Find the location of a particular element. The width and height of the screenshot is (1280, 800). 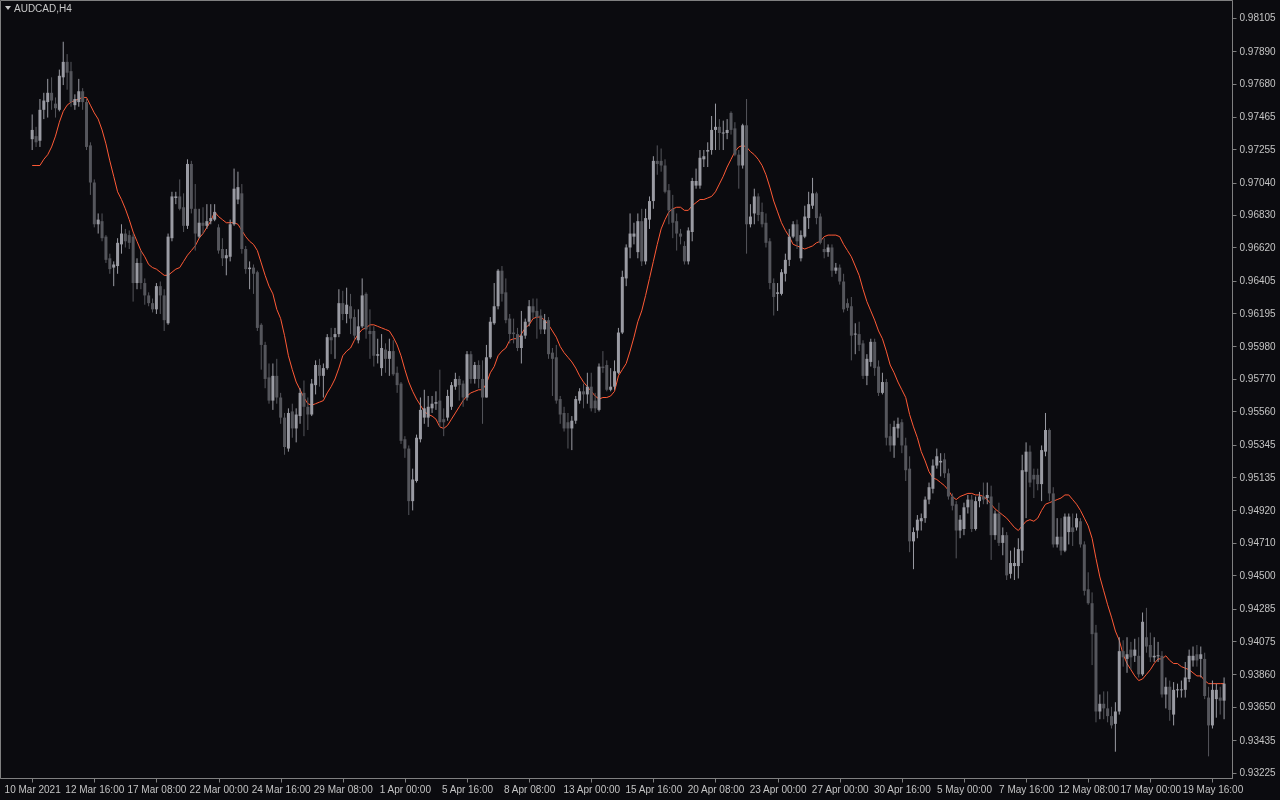

x-tick-label: 12 Mar 16:00 is located at coordinates (95, 789).